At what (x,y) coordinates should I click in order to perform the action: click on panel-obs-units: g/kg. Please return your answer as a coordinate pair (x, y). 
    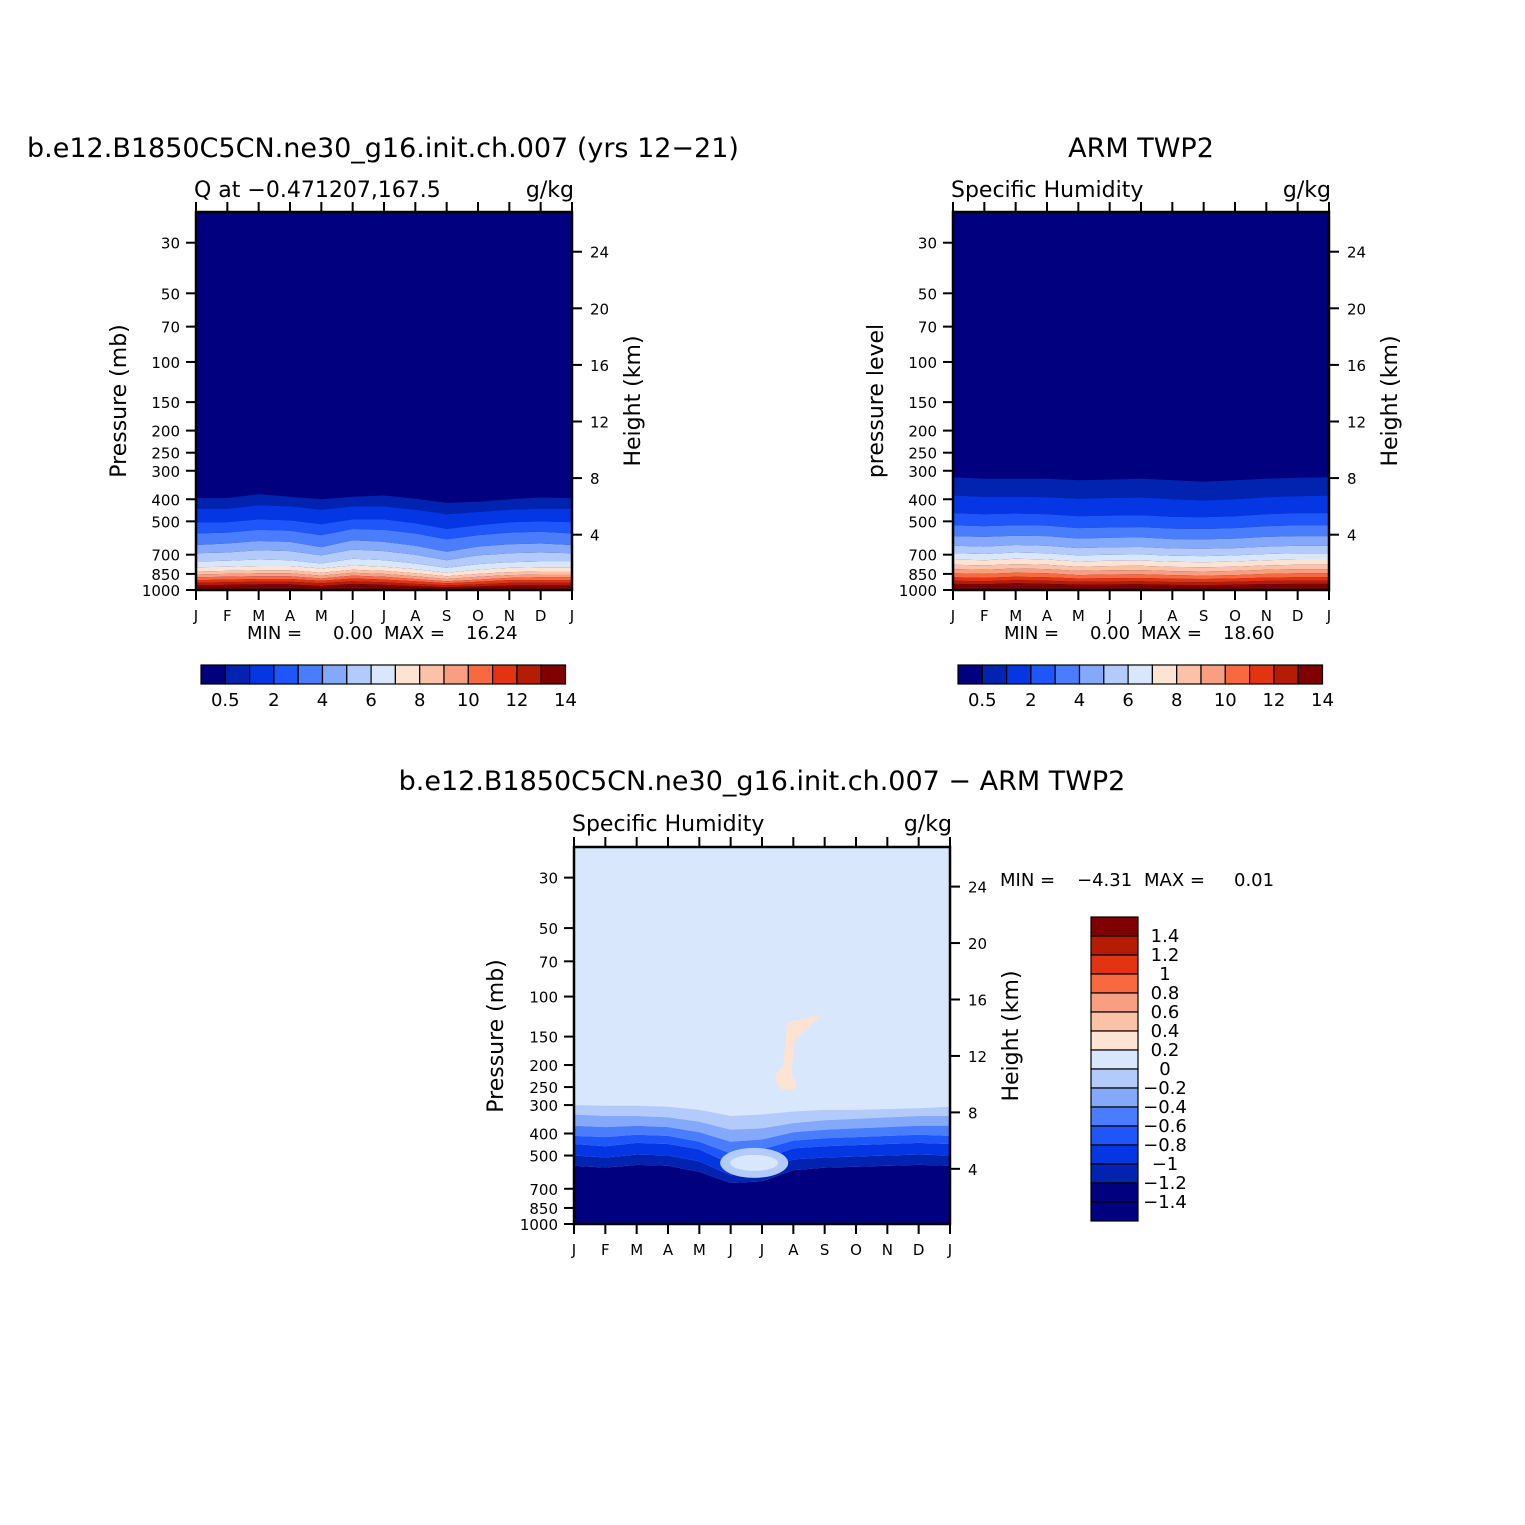
    Looking at the image, I should click on (1307, 190).